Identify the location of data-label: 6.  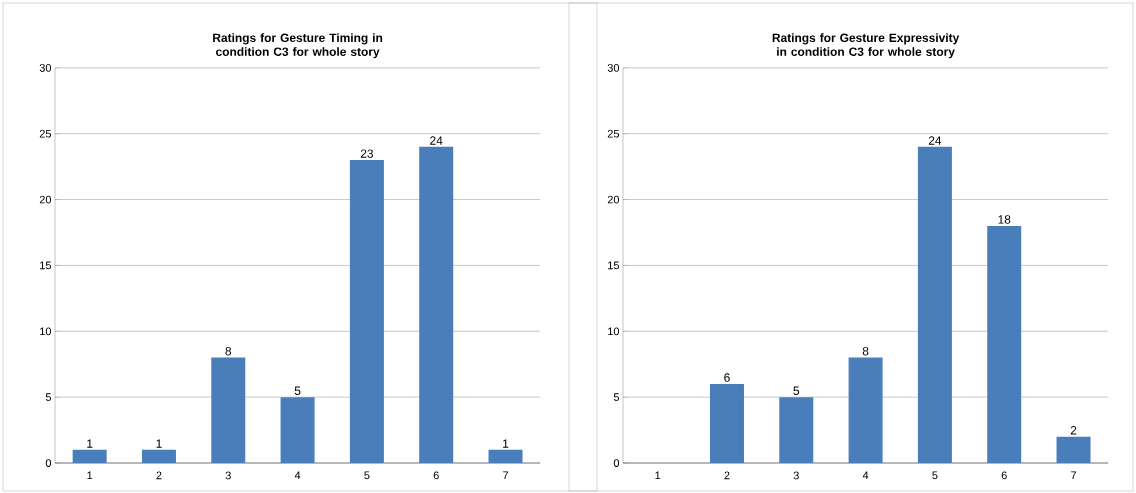
(727, 377).